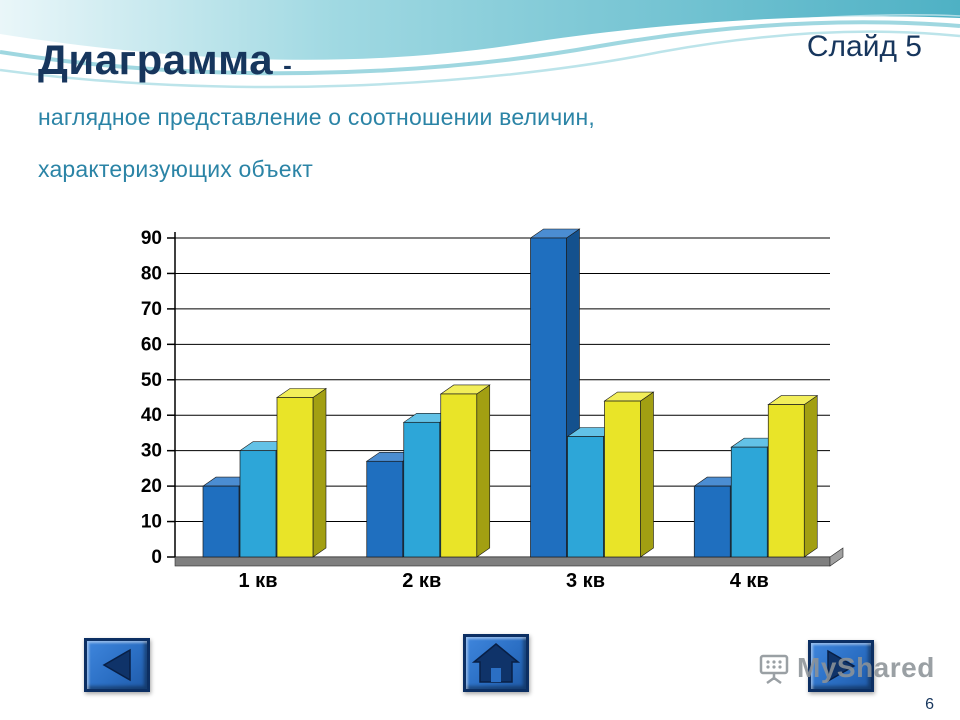 This screenshot has height=720, width=960. I want to click on back-button, so click(117, 665).